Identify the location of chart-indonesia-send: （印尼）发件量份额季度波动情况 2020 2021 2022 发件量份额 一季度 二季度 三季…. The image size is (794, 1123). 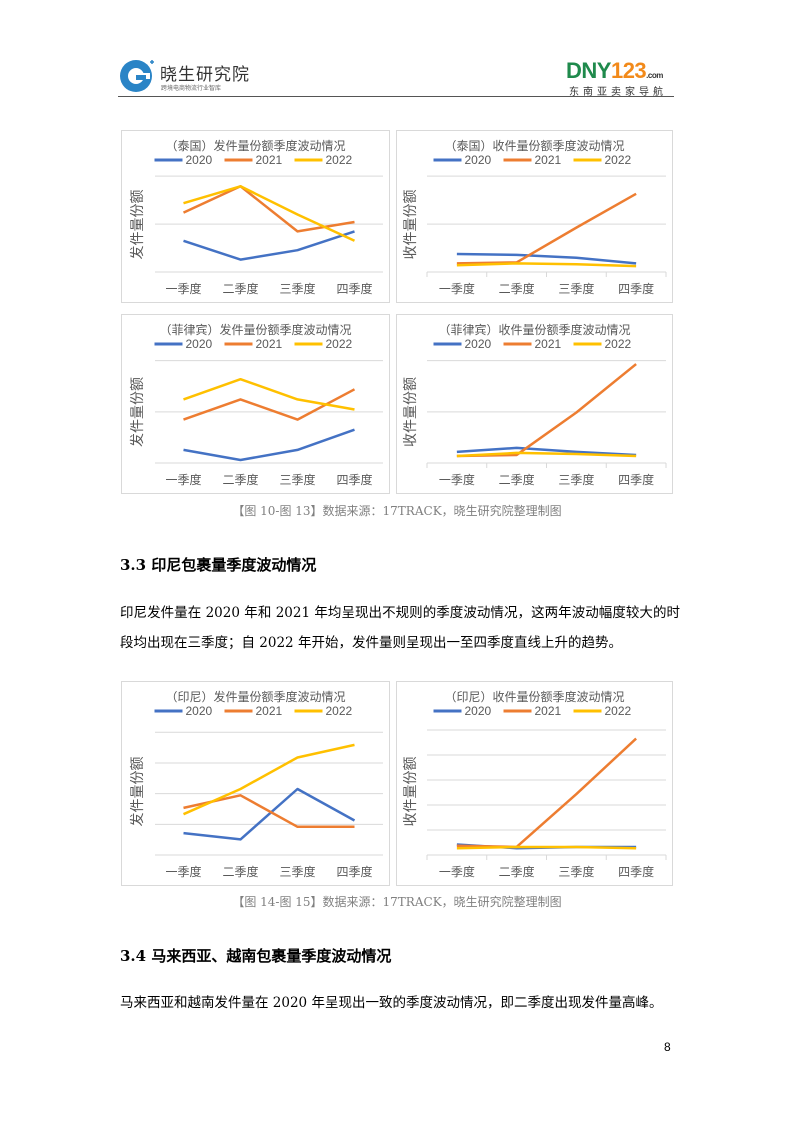
(255, 783).